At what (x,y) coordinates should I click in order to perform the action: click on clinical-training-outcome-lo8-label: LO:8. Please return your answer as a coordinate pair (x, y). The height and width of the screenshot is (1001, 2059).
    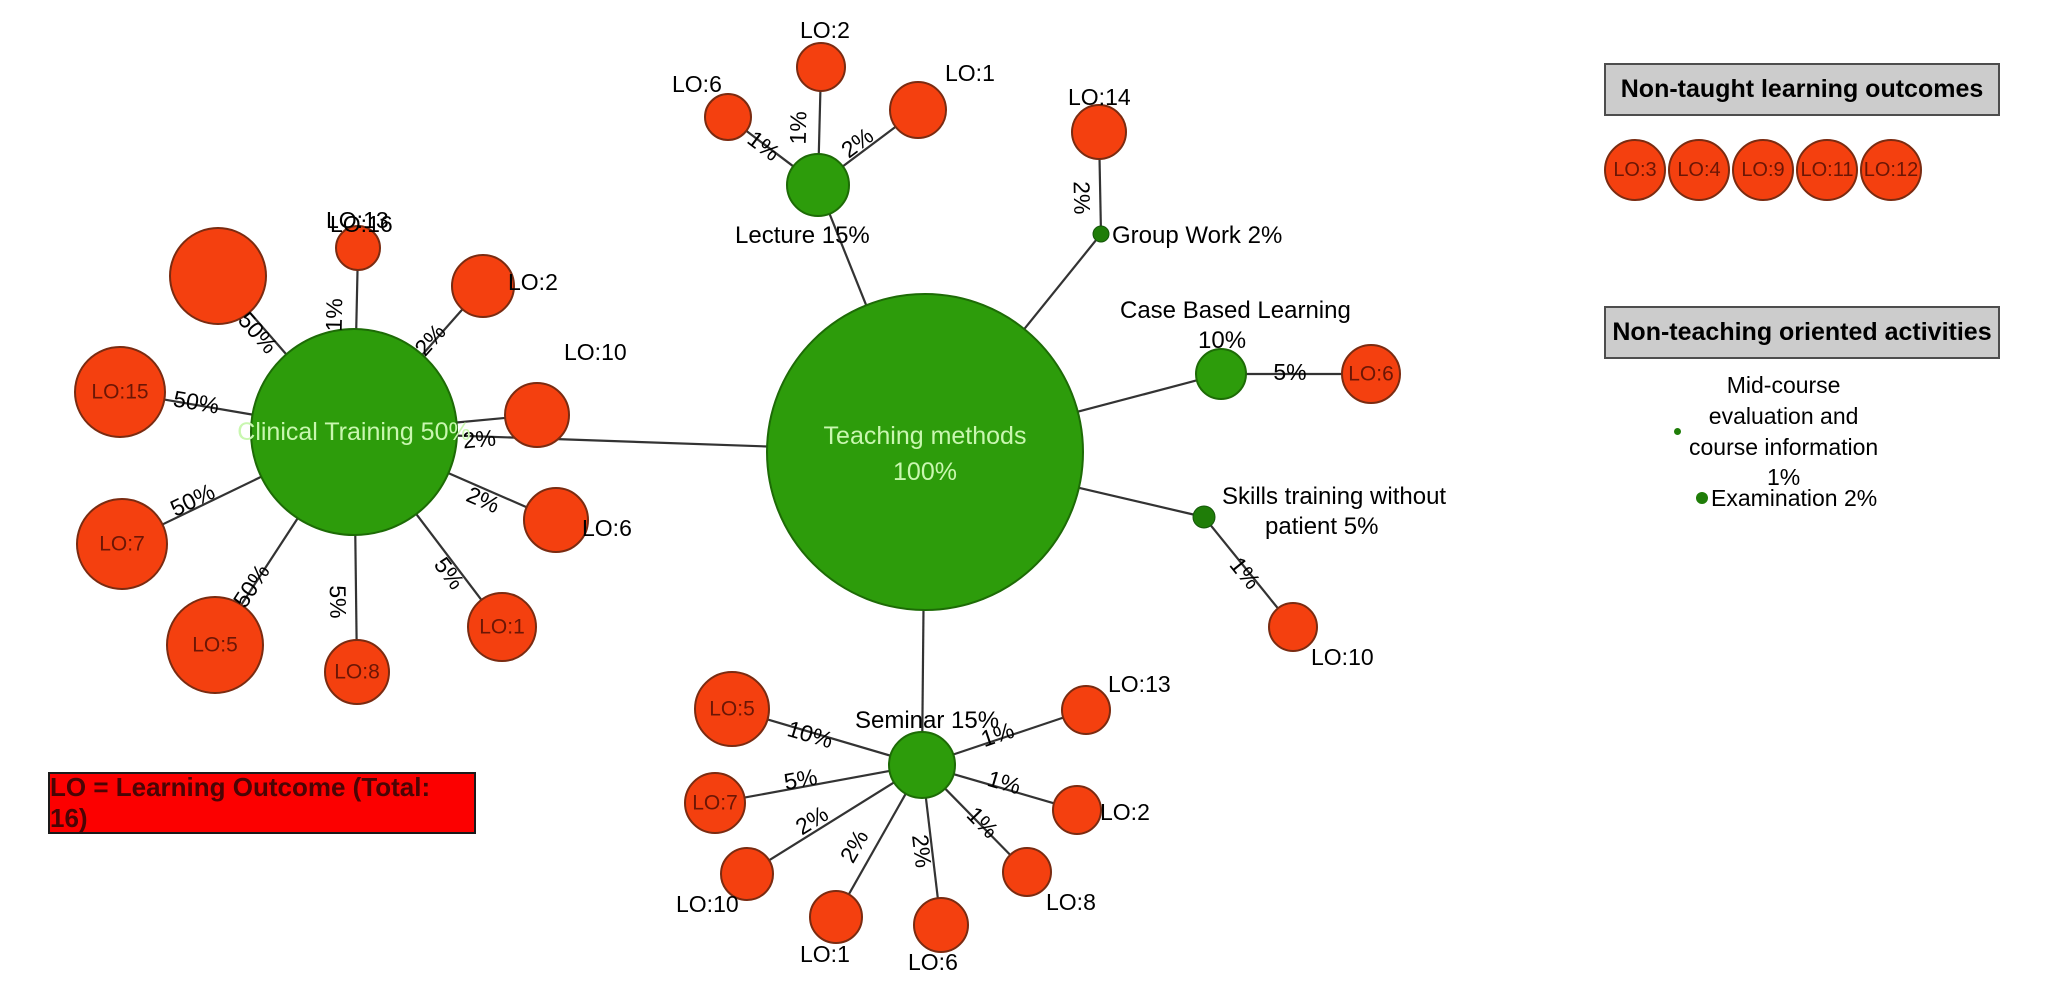
    Looking at the image, I should click on (357, 672).